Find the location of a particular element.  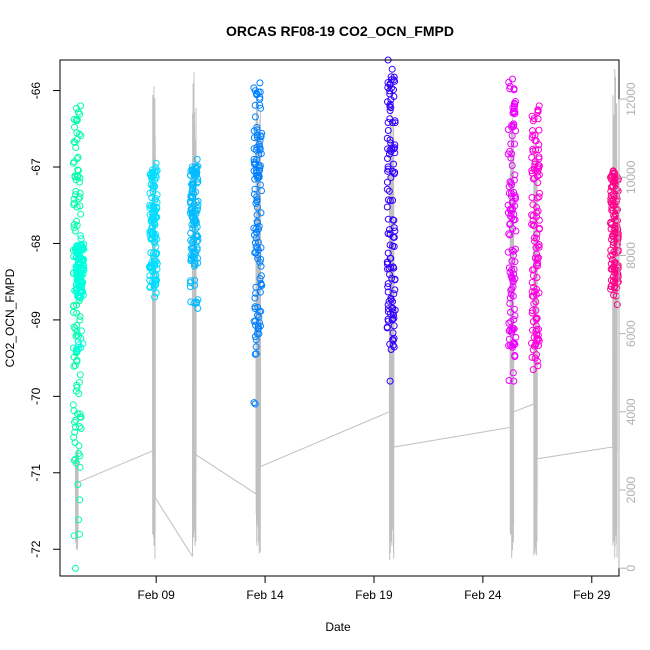

series-RF09 is located at coordinates (80, 293).